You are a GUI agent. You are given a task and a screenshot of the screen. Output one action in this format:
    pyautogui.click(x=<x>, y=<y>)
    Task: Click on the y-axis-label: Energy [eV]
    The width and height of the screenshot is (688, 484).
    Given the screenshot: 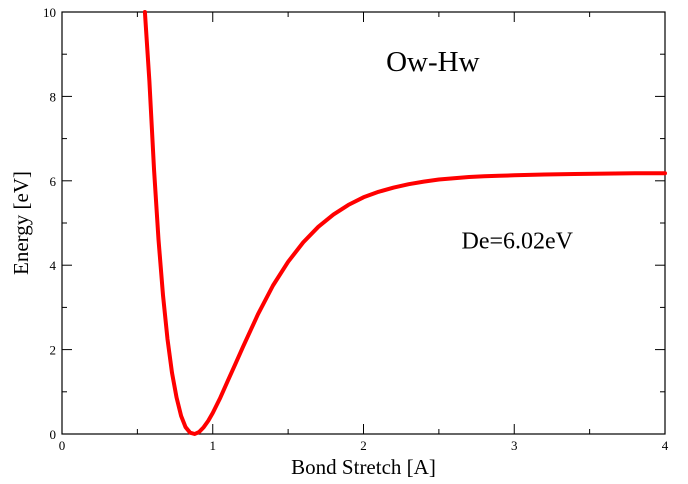 What is the action you would take?
    pyautogui.click(x=21, y=223)
    